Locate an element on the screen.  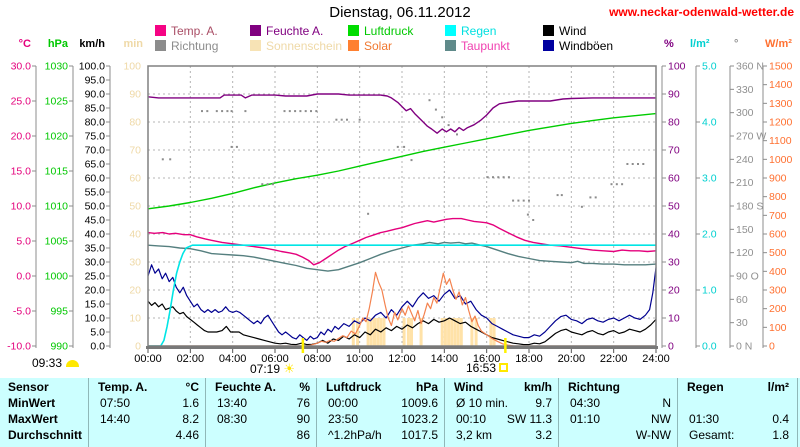
x-axis-label: 10:00 is located at coordinates (360, 359).